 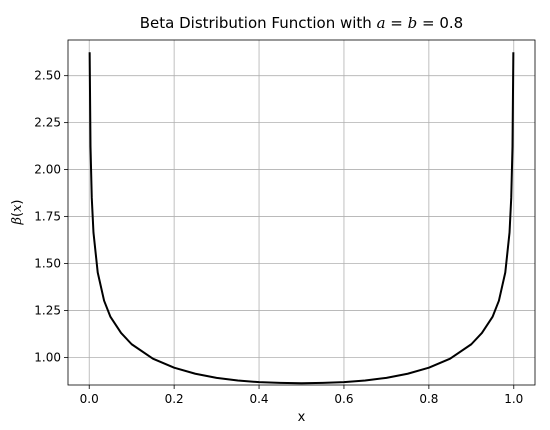 I want to click on y-tick-label: 1.00, so click(x=47, y=357).